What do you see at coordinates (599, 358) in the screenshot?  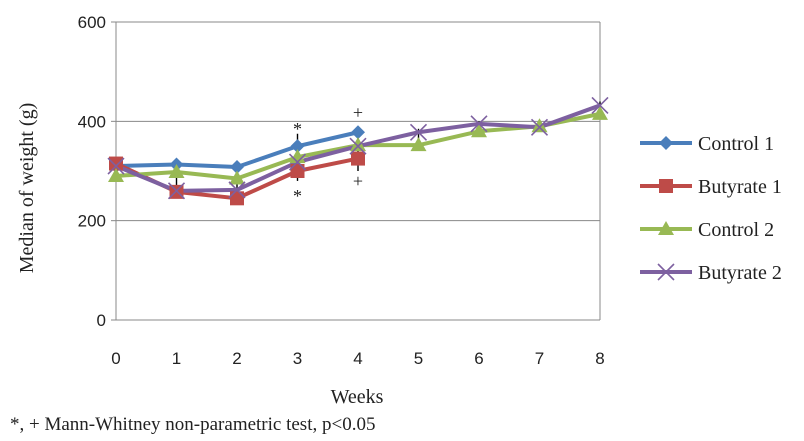 I see `x-tick-label: 8` at bounding box center [599, 358].